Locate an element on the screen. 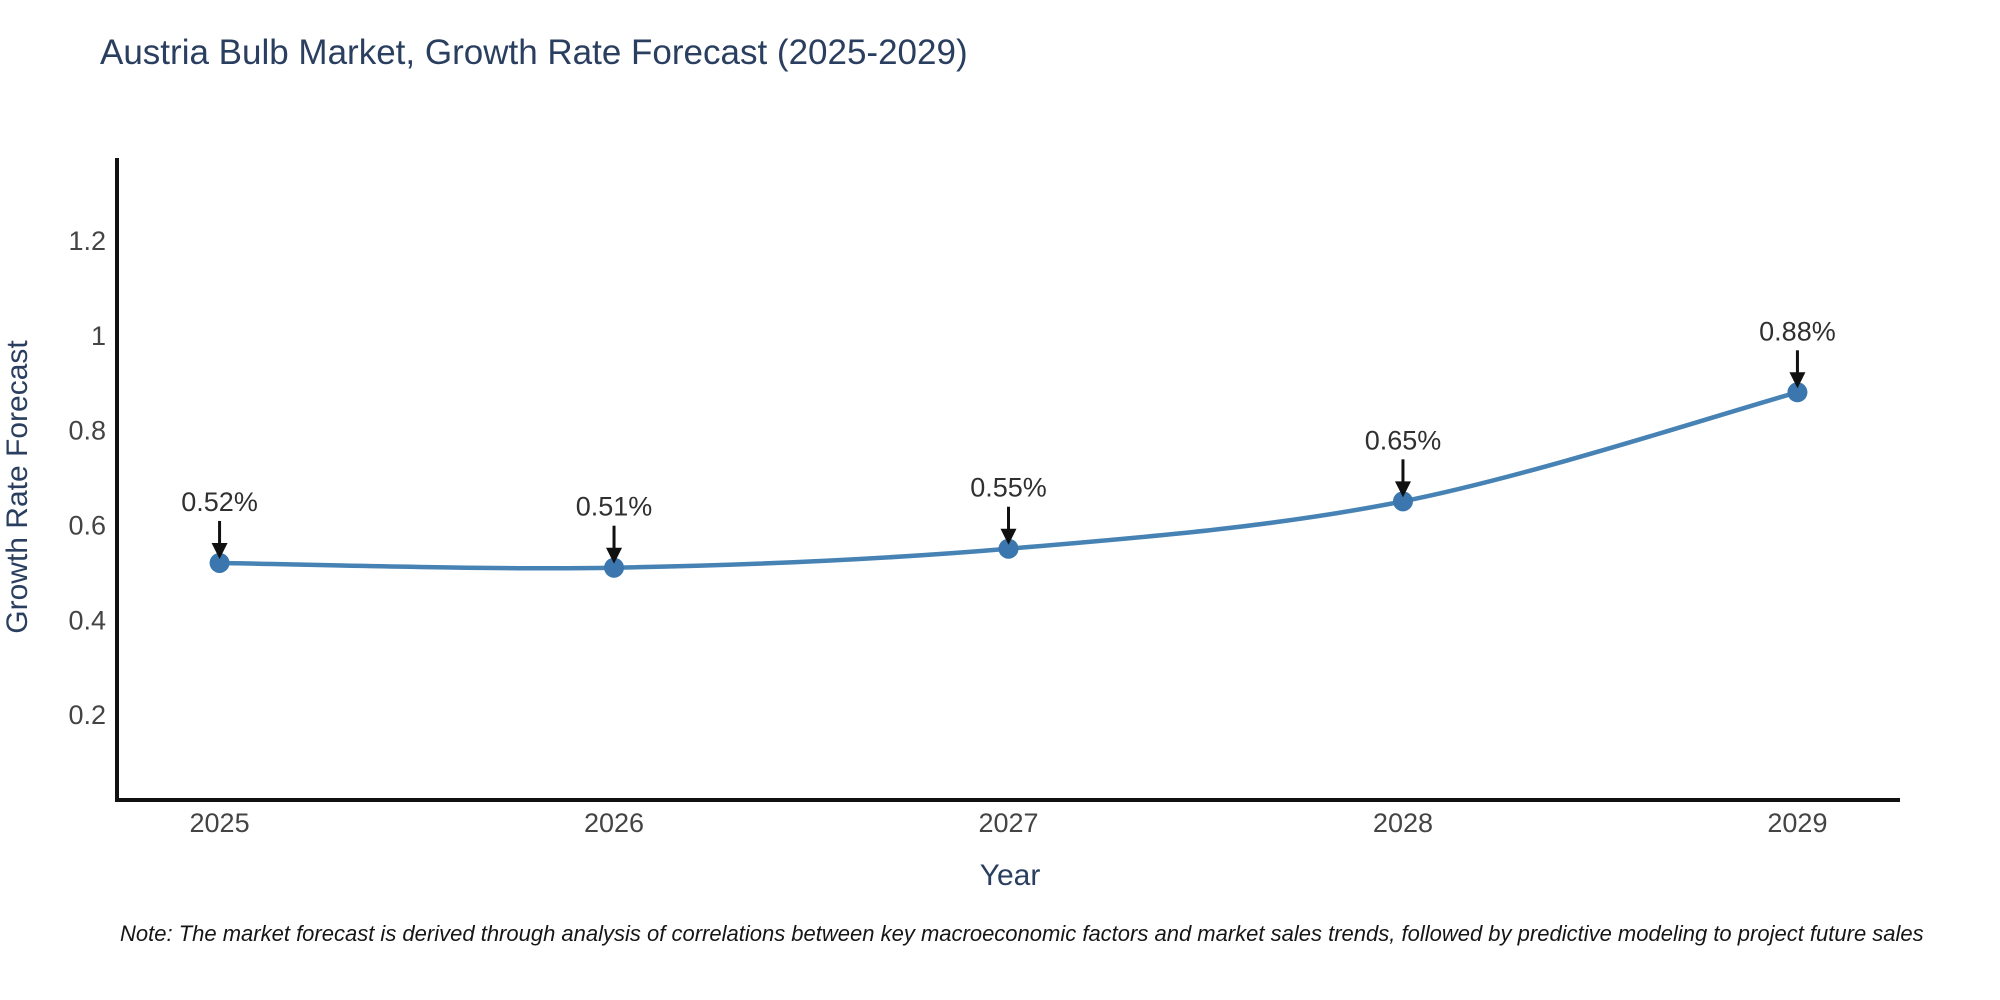 This screenshot has width=2000, height=1000. y-tick-label: 0.6 is located at coordinates (87, 525).